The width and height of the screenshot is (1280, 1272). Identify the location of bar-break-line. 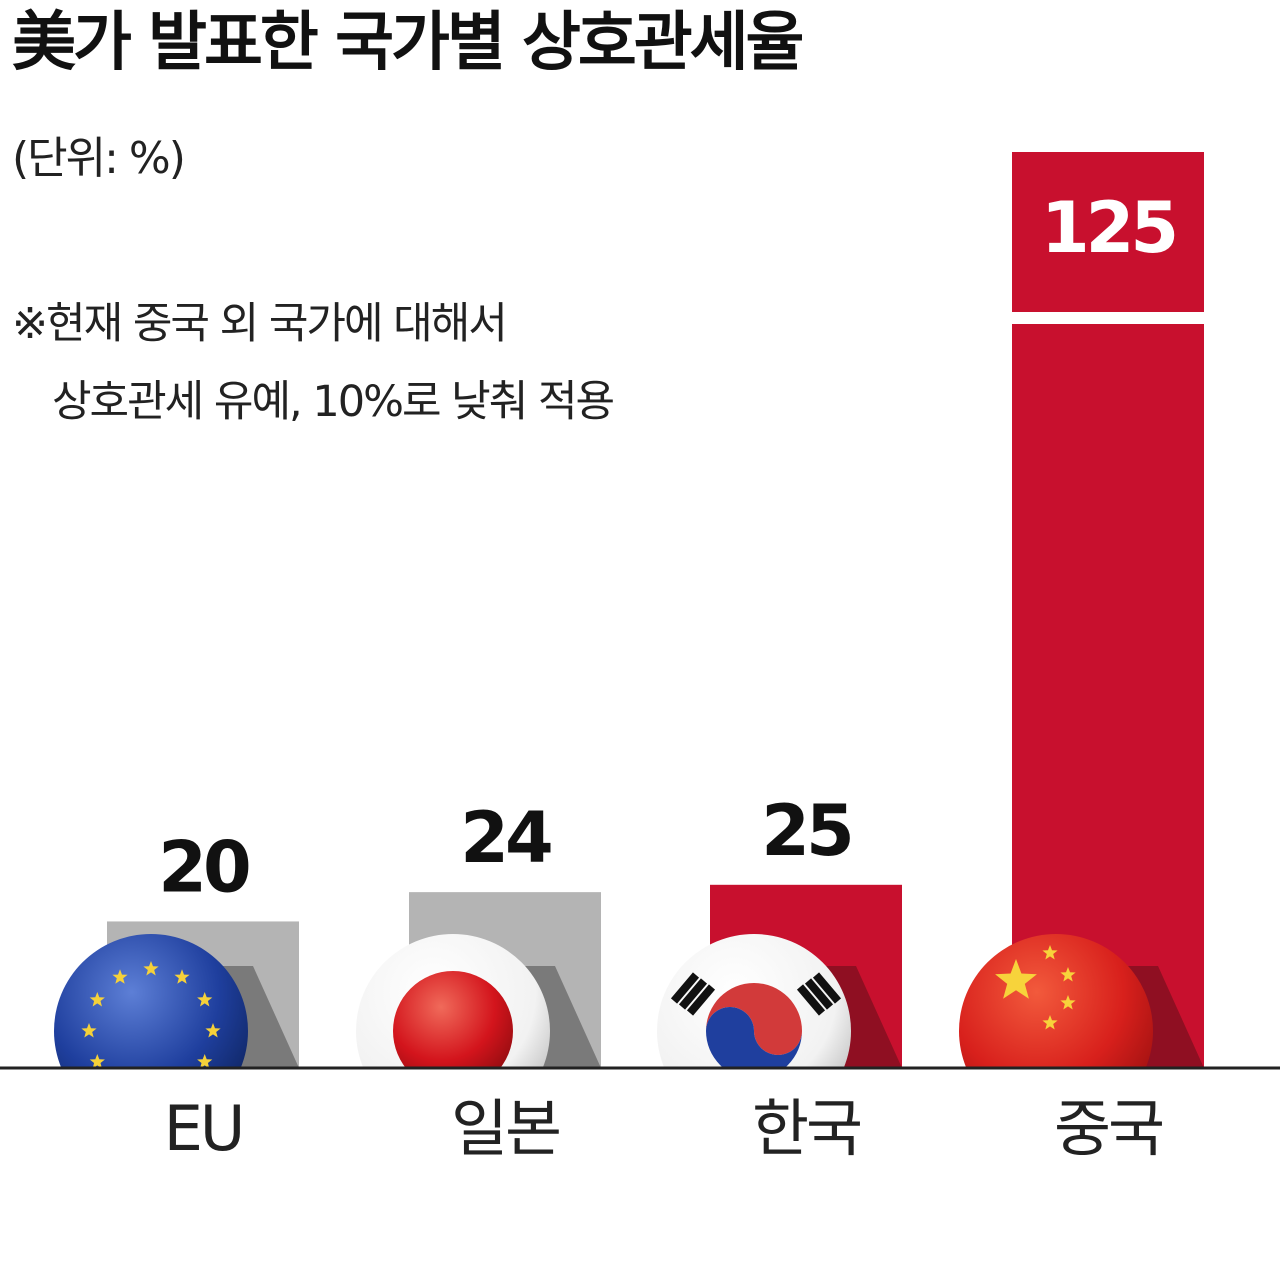
(1108, 318).